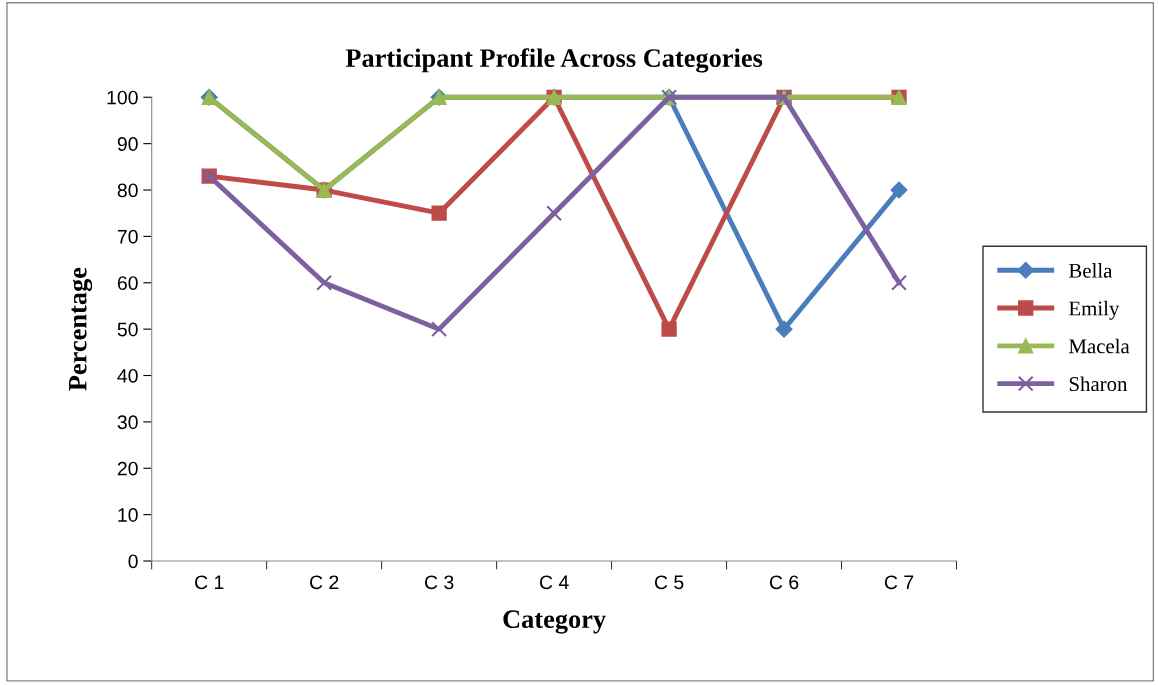  What do you see at coordinates (1091, 270) in the screenshot?
I see `legend-label: Bella` at bounding box center [1091, 270].